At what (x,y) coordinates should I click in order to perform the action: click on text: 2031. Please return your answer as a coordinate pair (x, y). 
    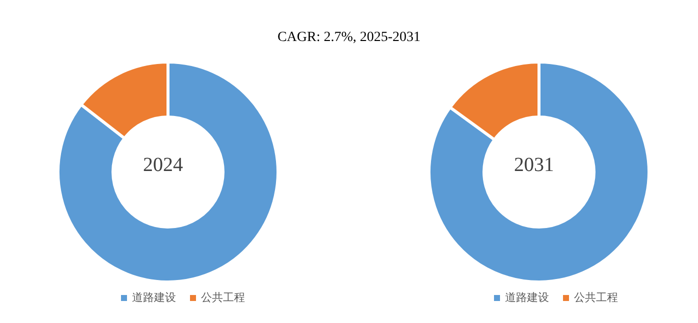
    Looking at the image, I should click on (534, 165).